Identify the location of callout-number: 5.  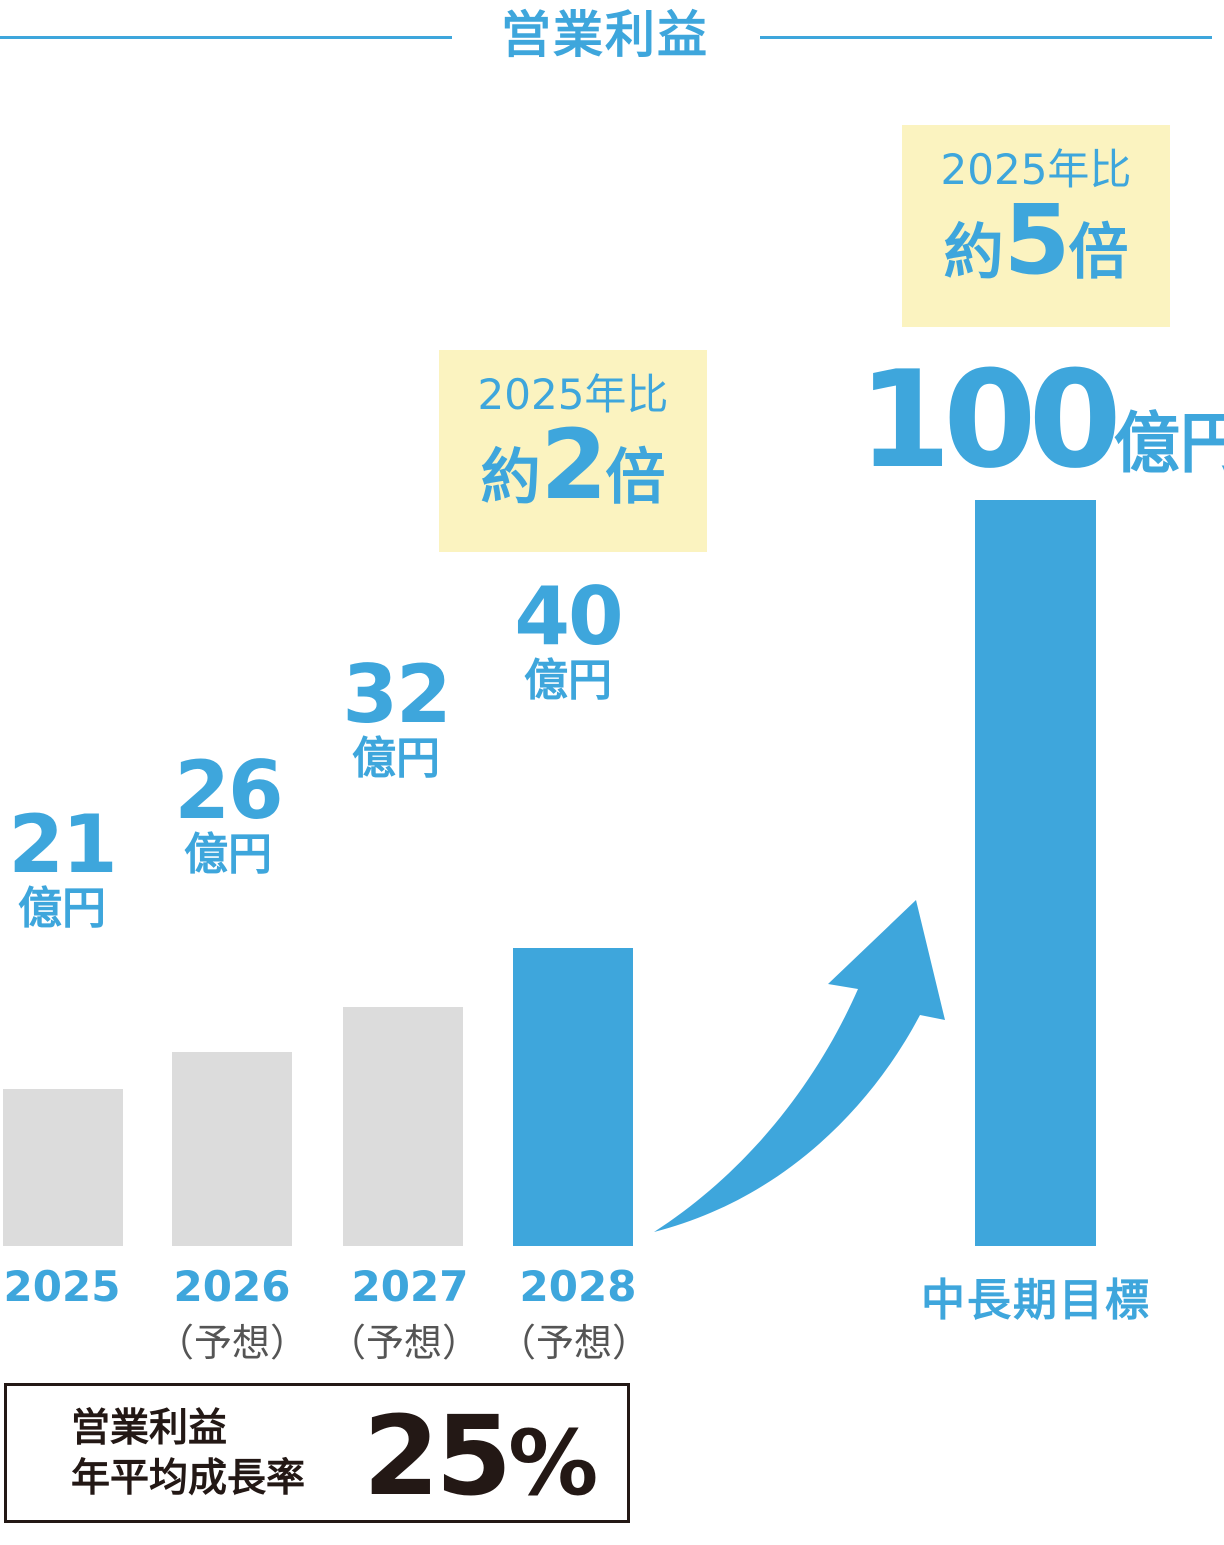
(1037, 240).